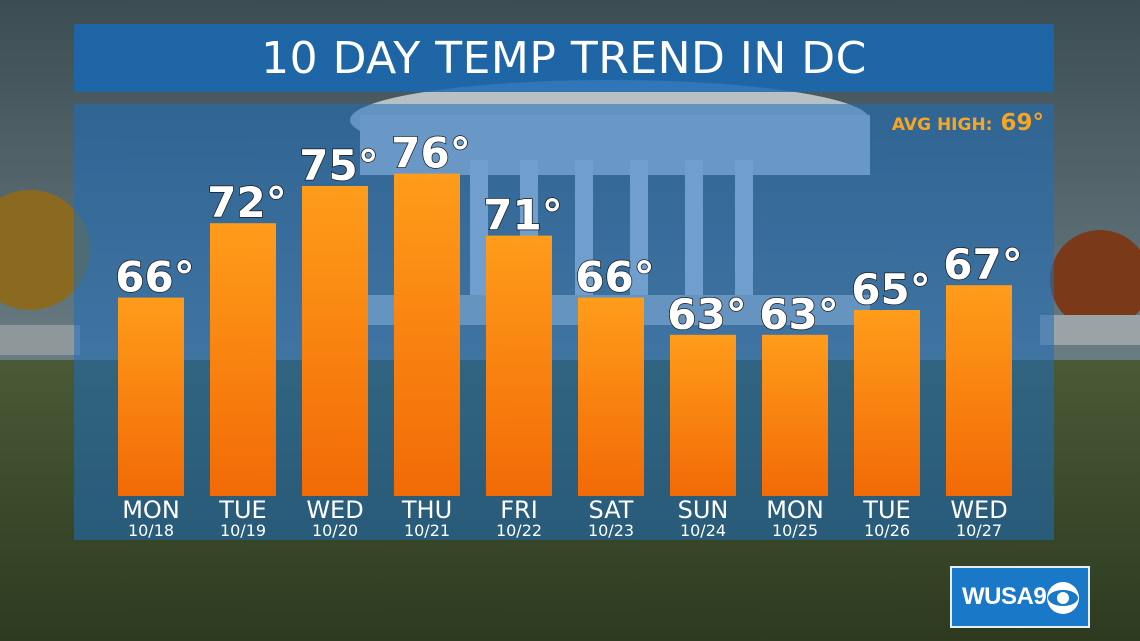  I want to click on date-label: 10/27, so click(979, 530).